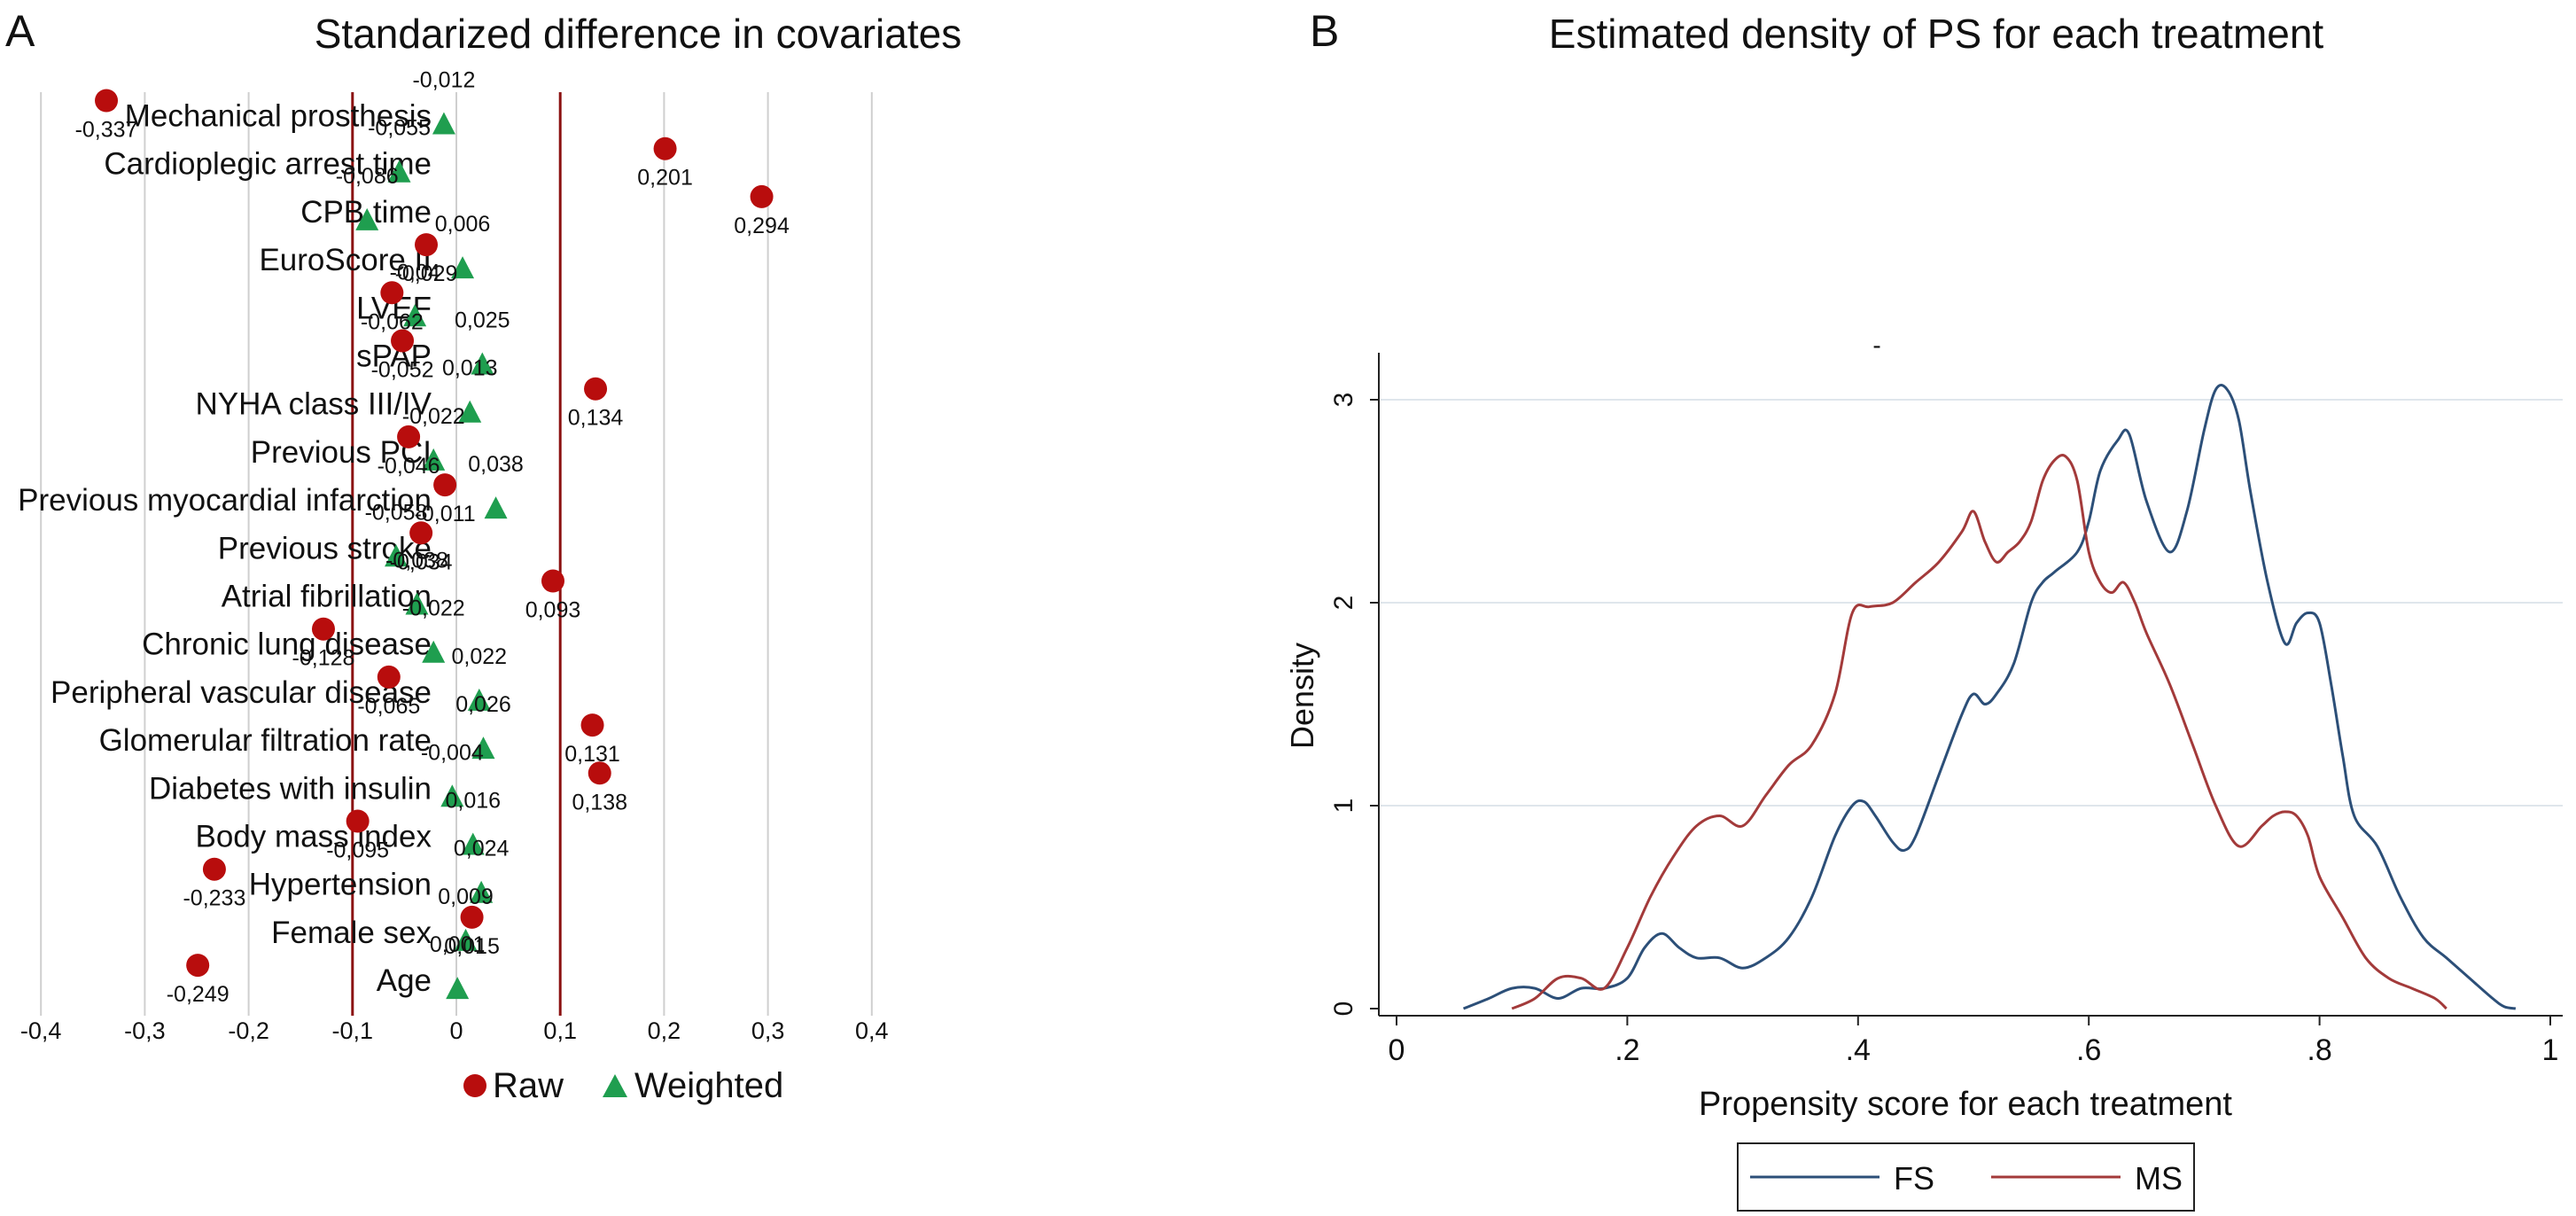  I want to click on panel-a-covariate-label: Chronic lung disease, so click(287, 645).